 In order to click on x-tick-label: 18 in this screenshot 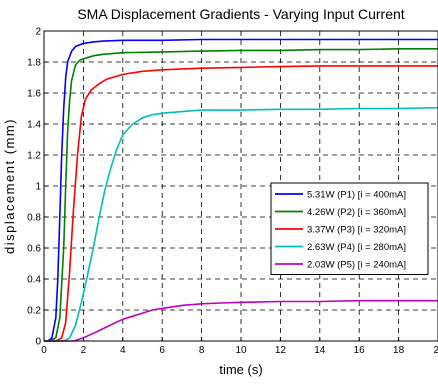, I will do `click(399, 350)`.